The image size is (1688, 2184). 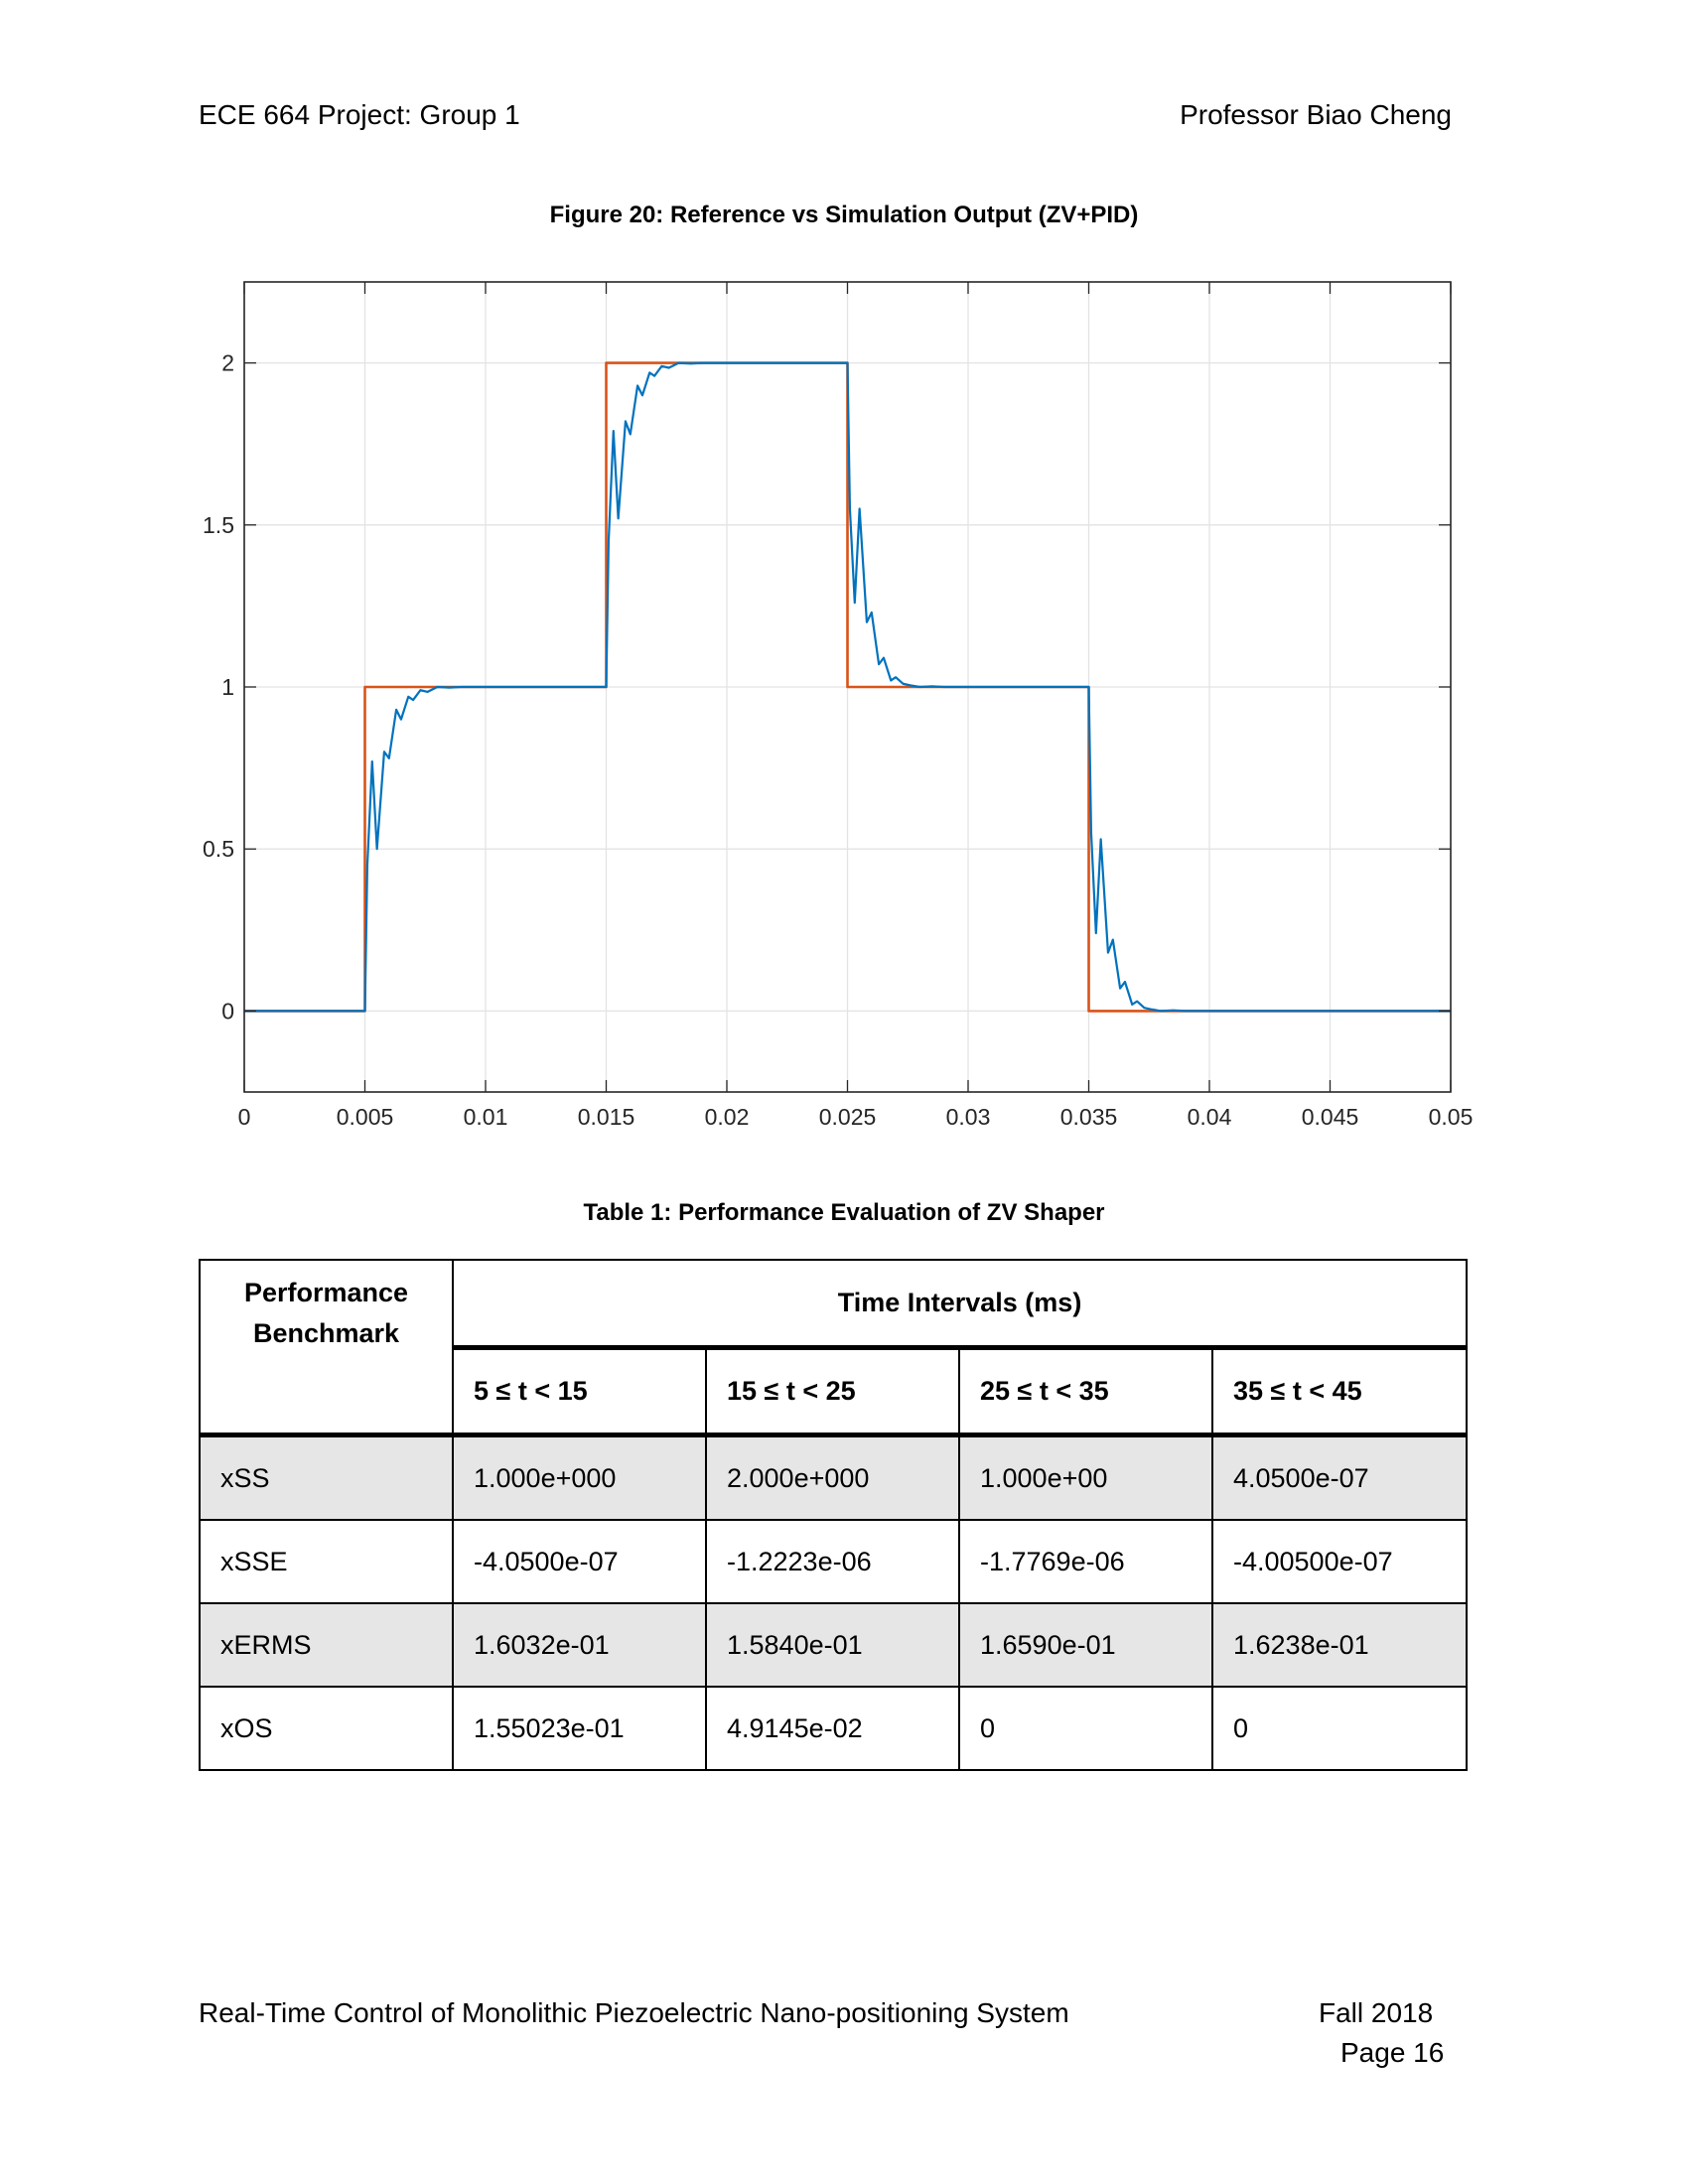 I want to click on column-header: 15 ≤ t < 25, so click(x=832, y=1390).